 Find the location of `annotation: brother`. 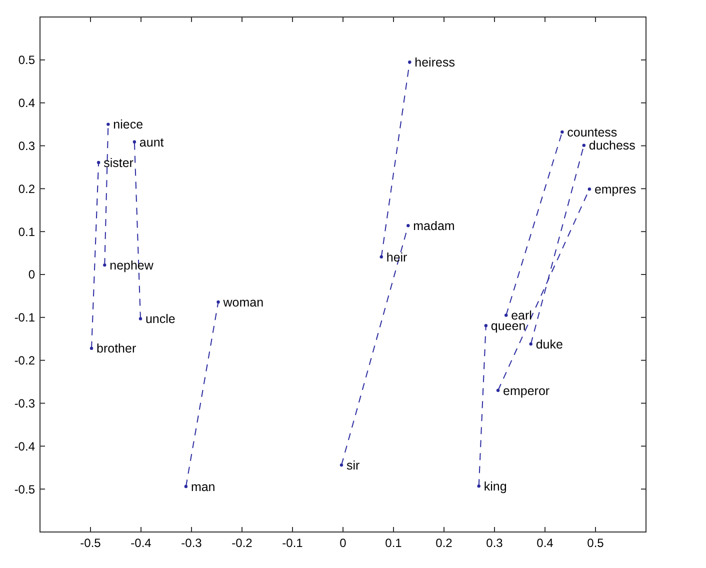

annotation: brother is located at coordinates (116, 349).